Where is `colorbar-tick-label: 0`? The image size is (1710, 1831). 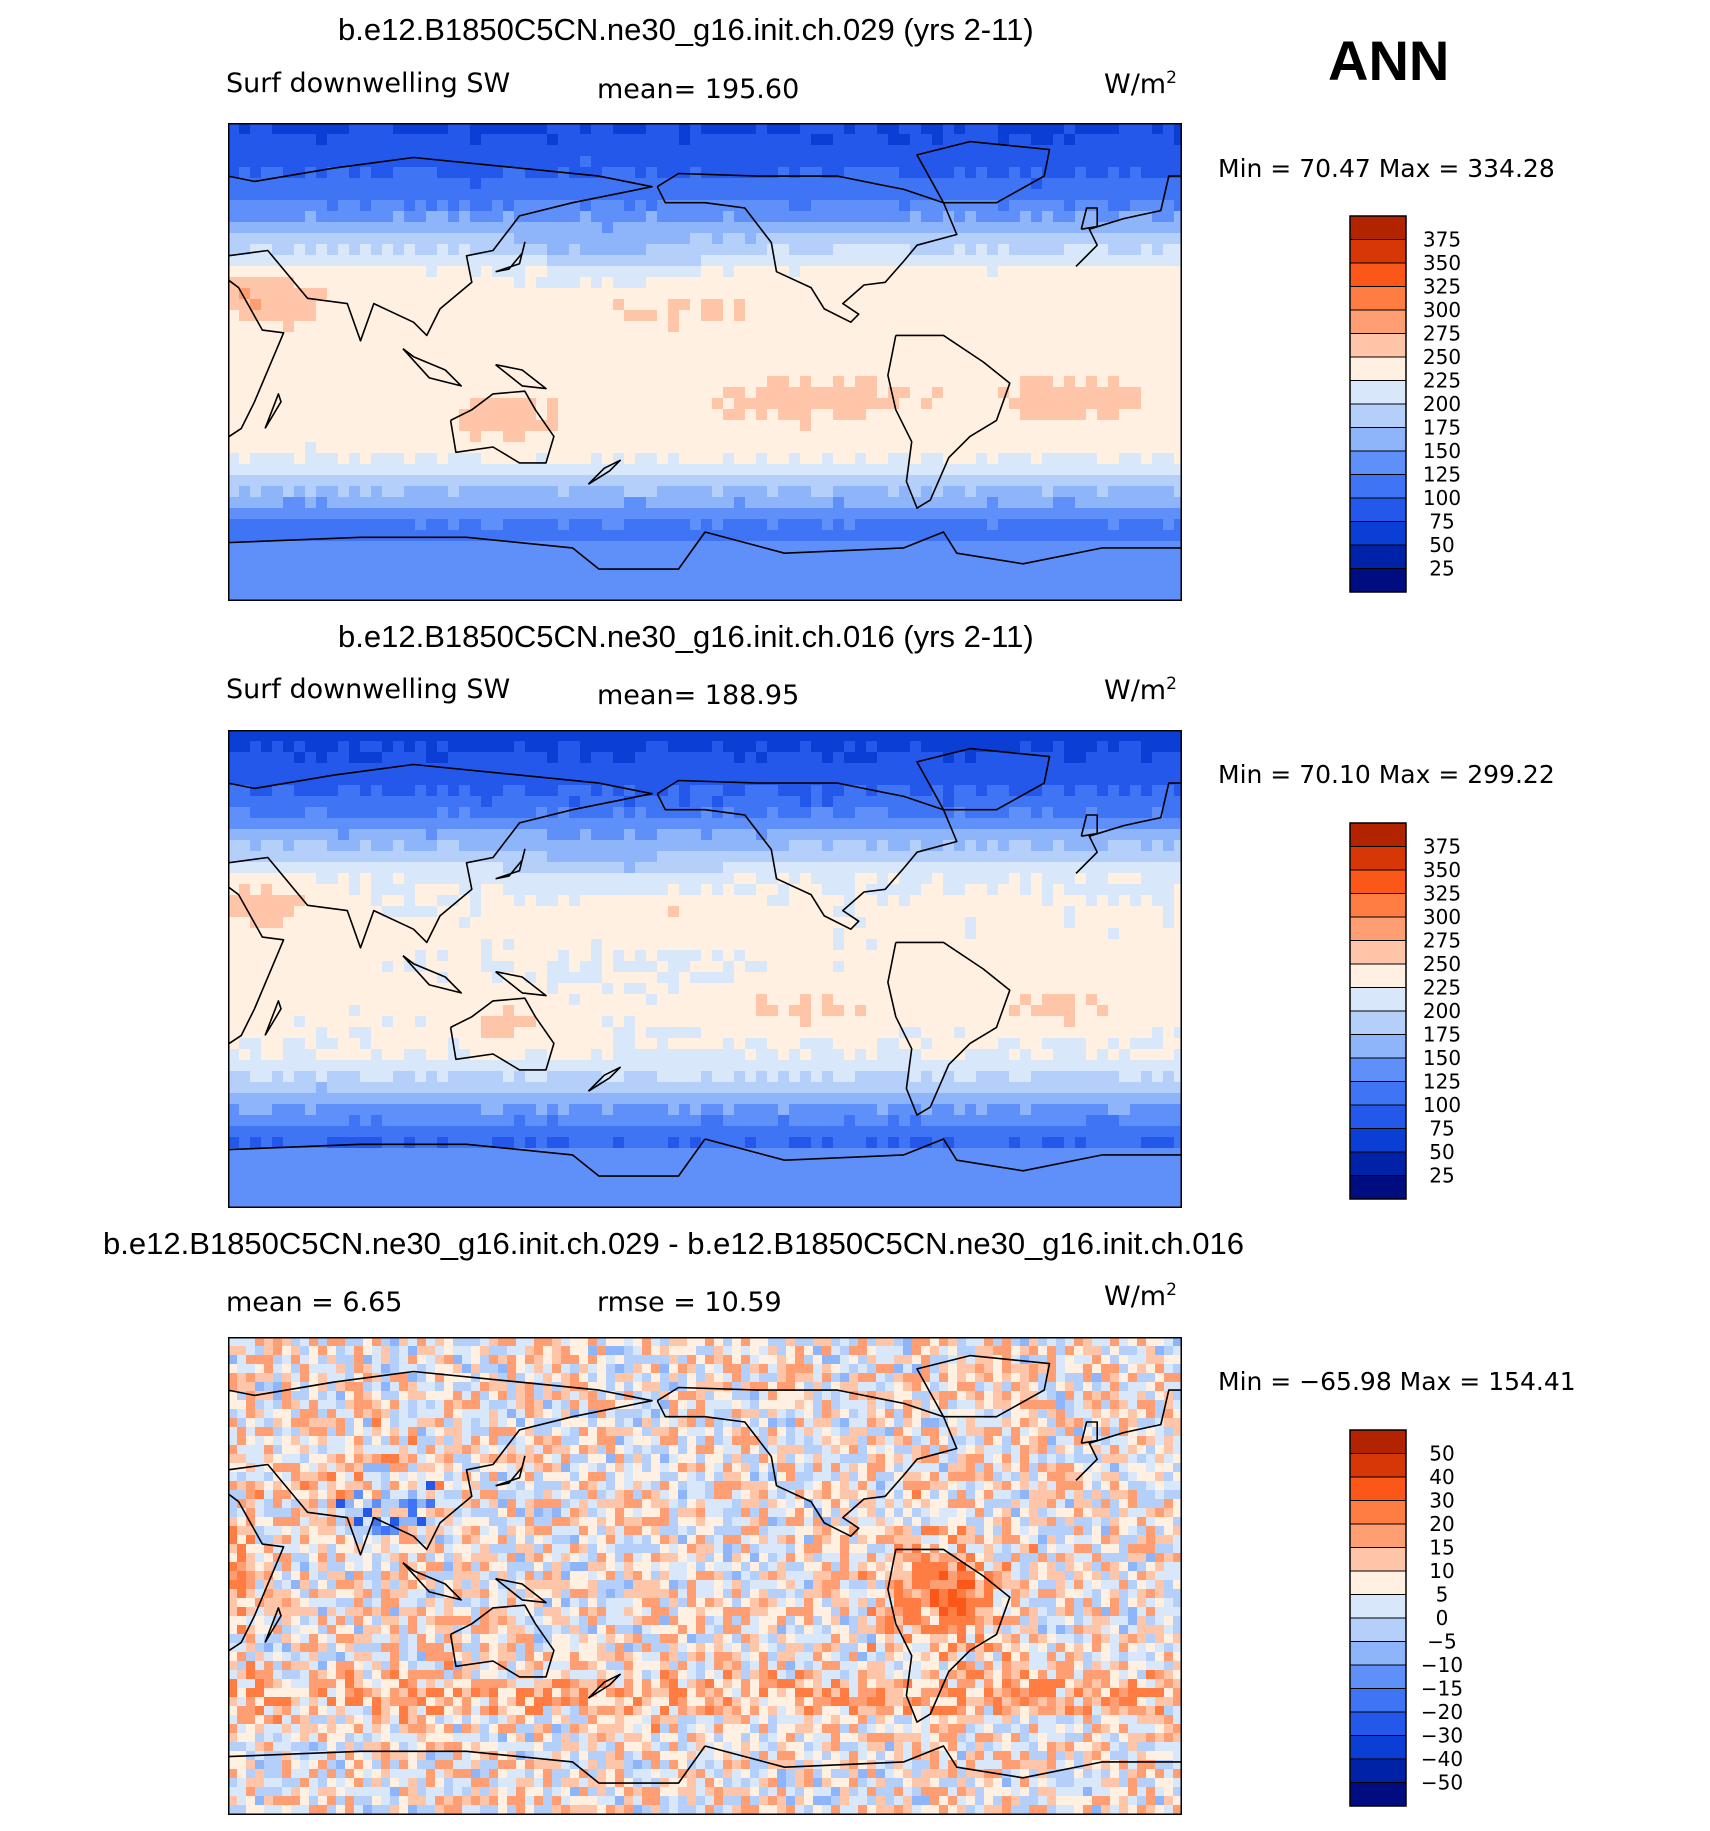
colorbar-tick-label: 0 is located at coordinates (1442, 1618).